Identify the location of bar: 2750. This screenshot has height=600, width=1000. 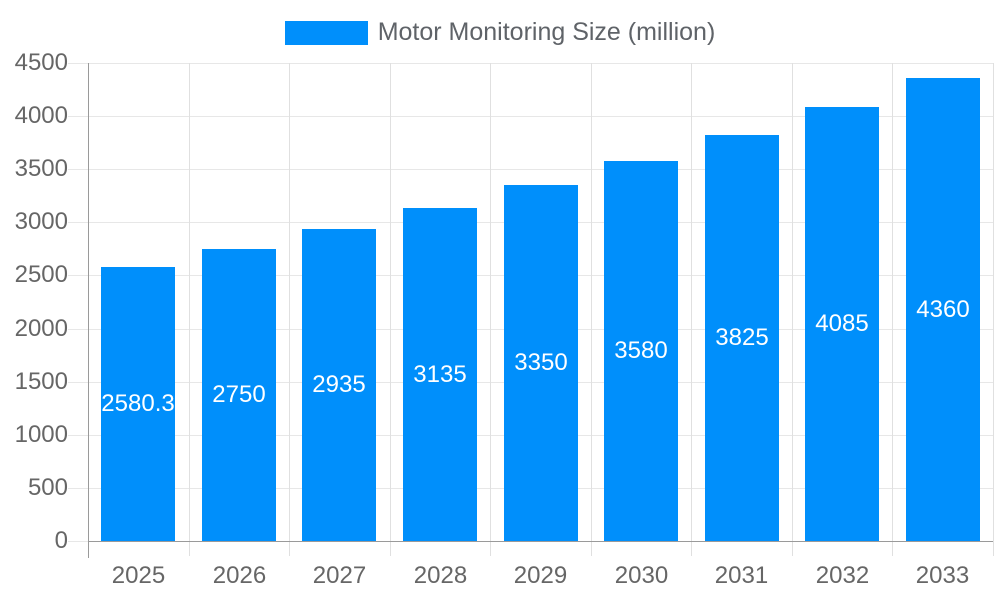
(239, 395).